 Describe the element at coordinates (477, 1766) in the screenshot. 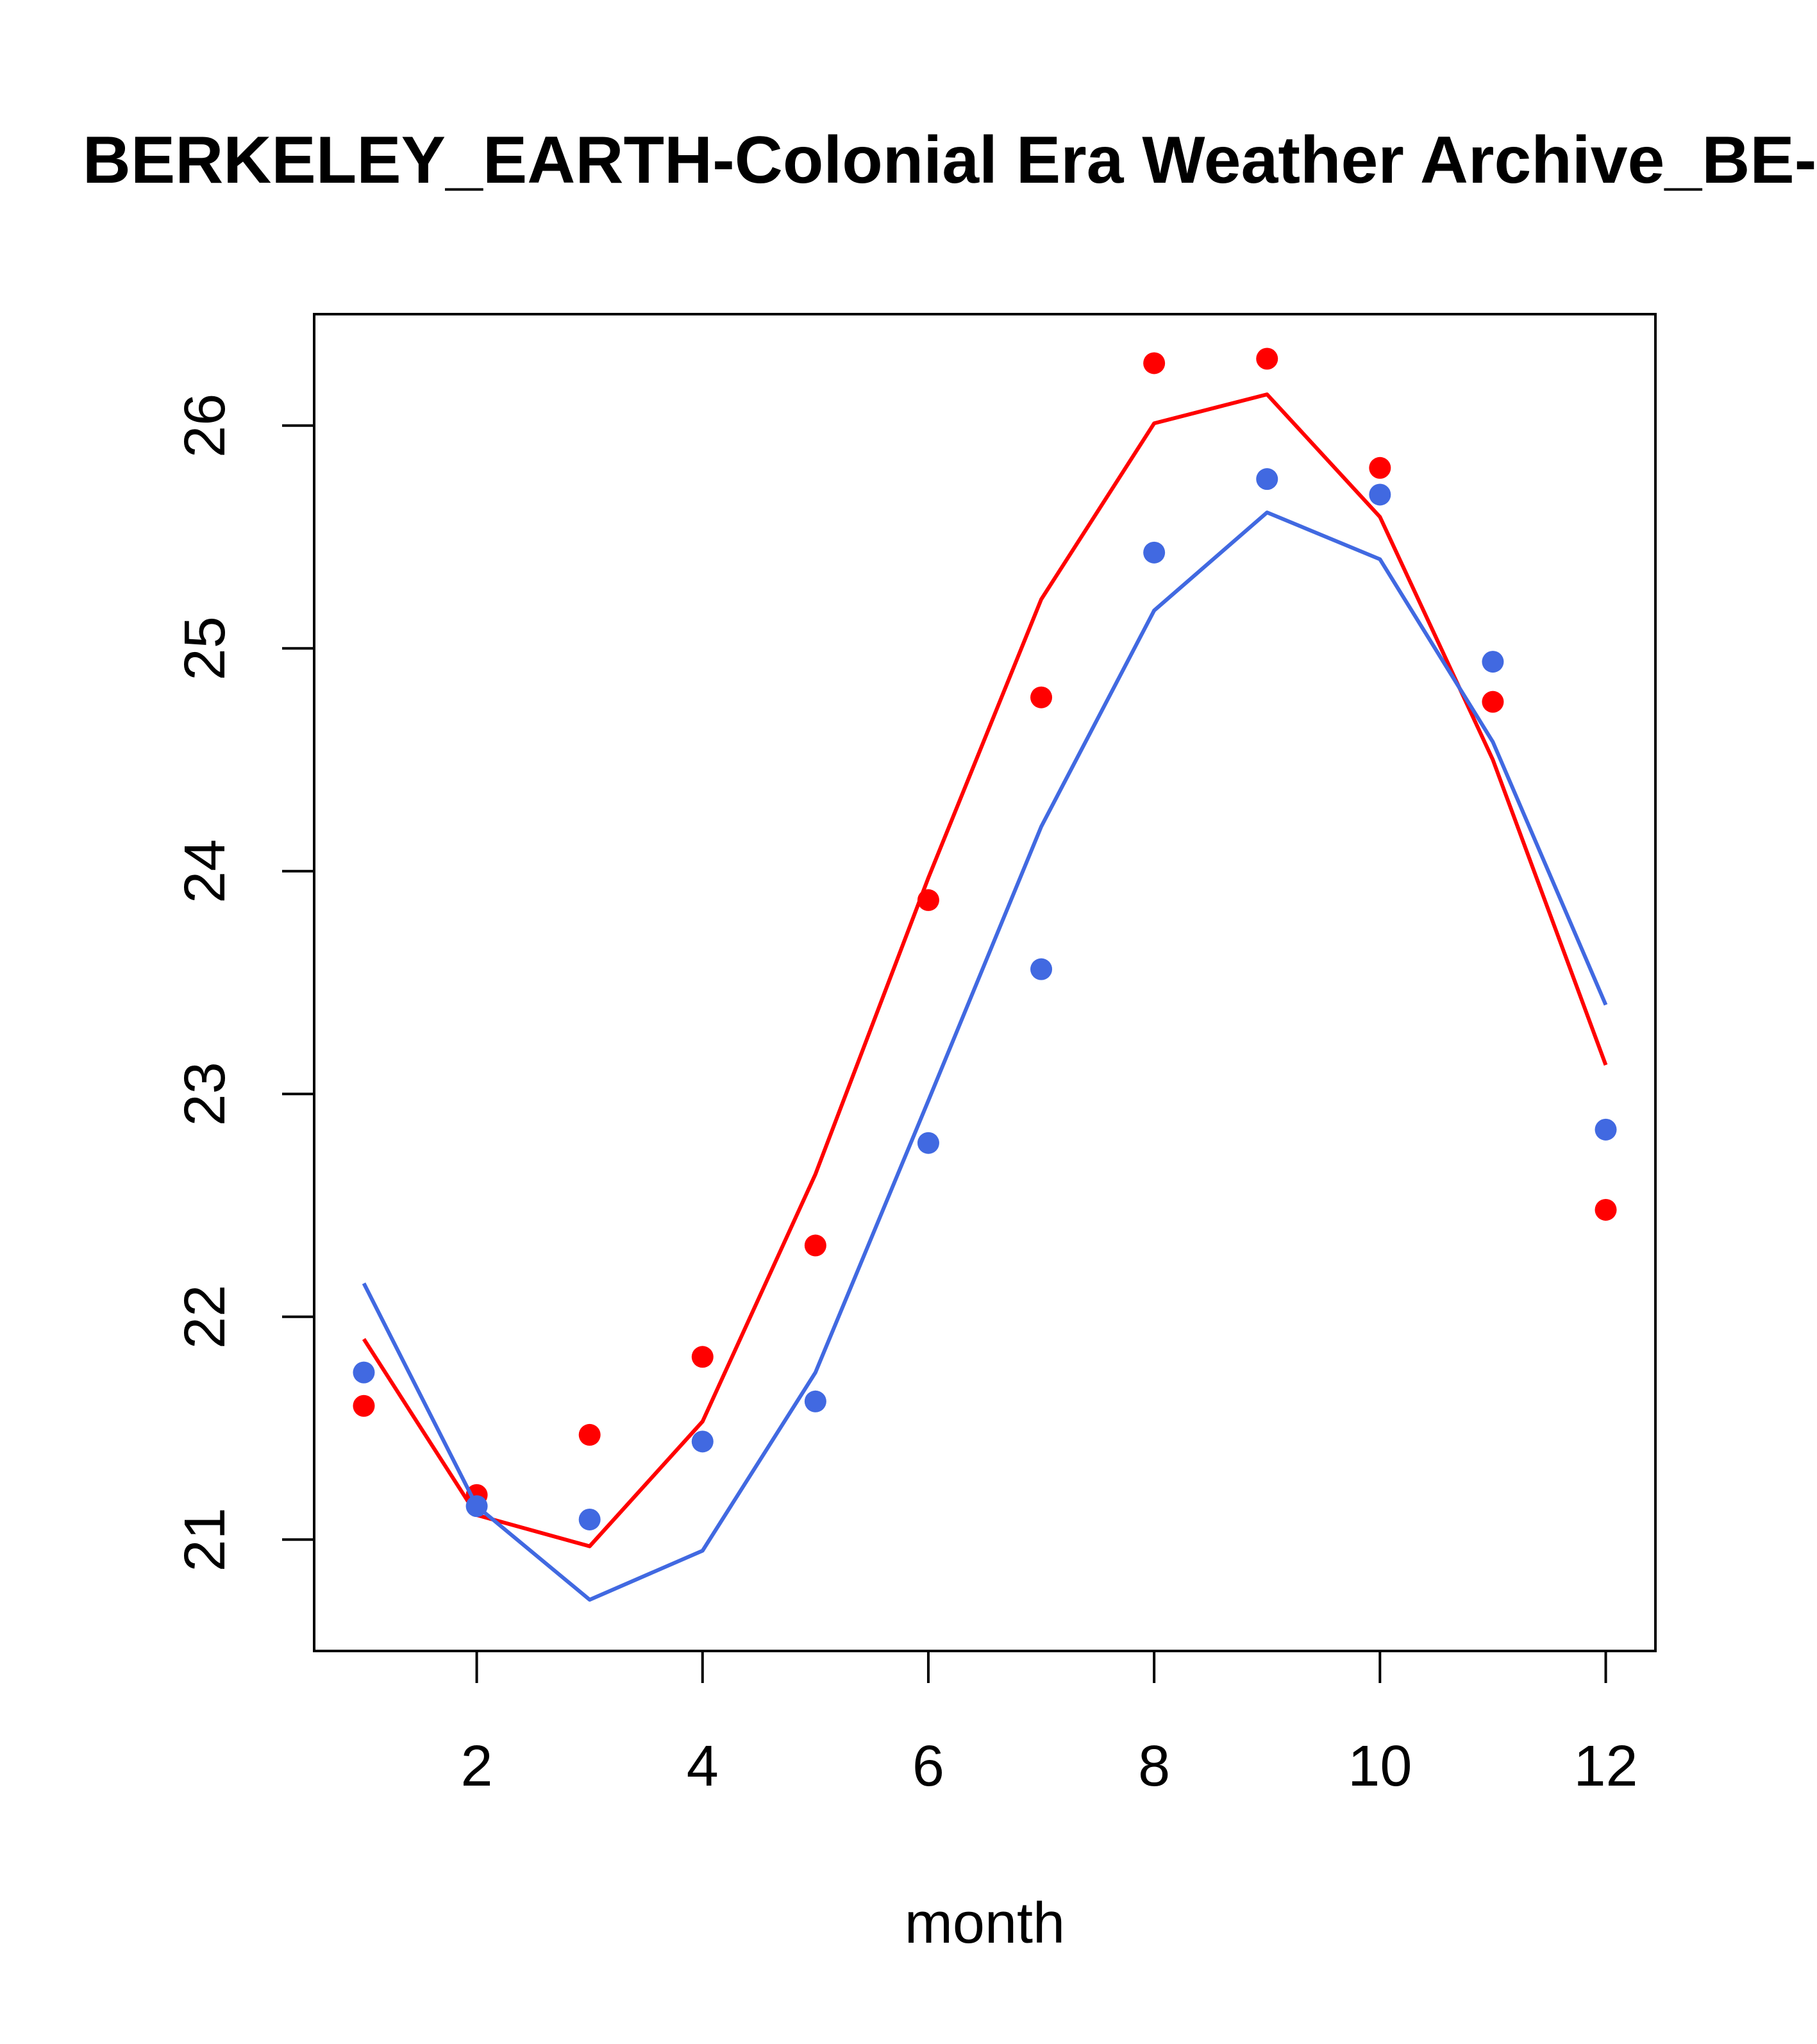

I see `x-tick-label: 2` at that location.